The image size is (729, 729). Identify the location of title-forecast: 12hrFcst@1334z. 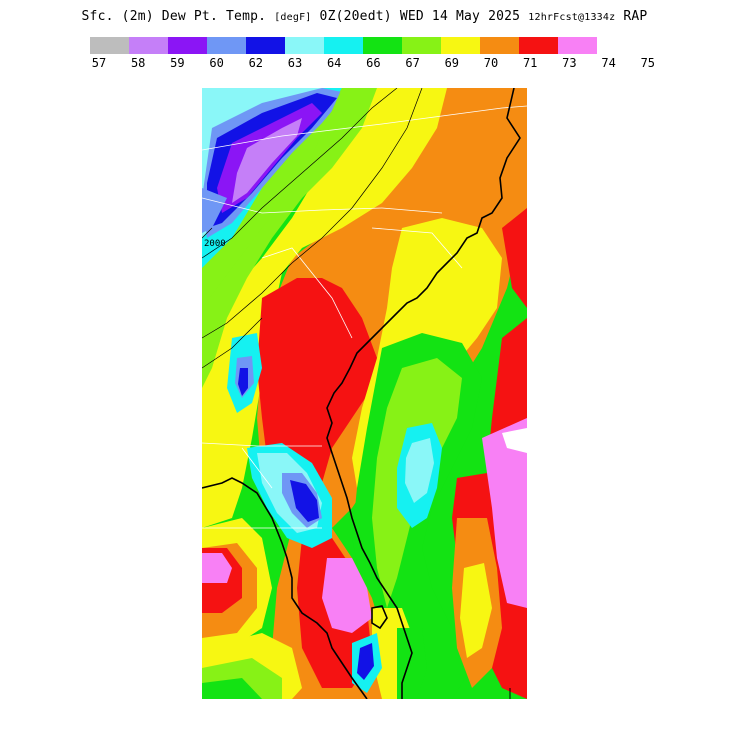
(572, 17).